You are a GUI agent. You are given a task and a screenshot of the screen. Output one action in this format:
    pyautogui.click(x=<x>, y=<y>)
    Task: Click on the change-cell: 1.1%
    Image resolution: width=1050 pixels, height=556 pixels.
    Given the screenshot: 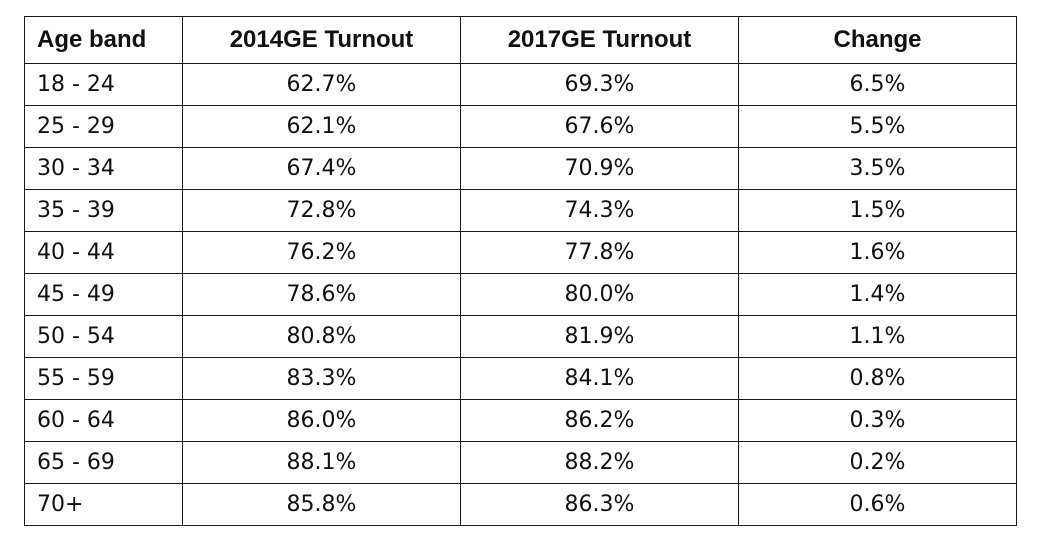 What is the action you would take?
    pyautogui.click(x=877, y=336)
    